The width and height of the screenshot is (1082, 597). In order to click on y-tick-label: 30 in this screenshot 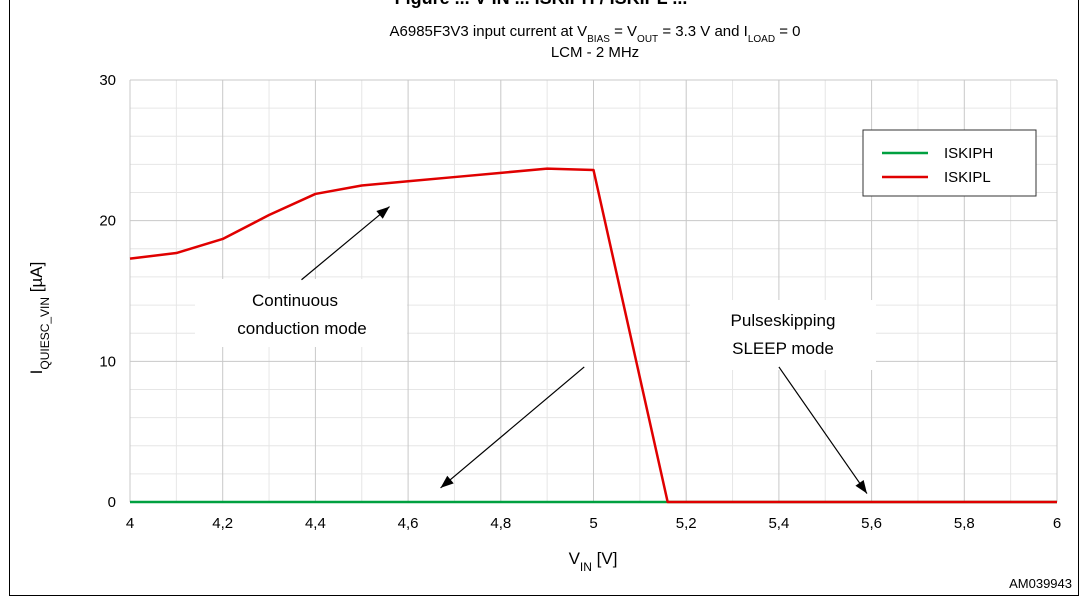, I will do `click(107, 80)`.